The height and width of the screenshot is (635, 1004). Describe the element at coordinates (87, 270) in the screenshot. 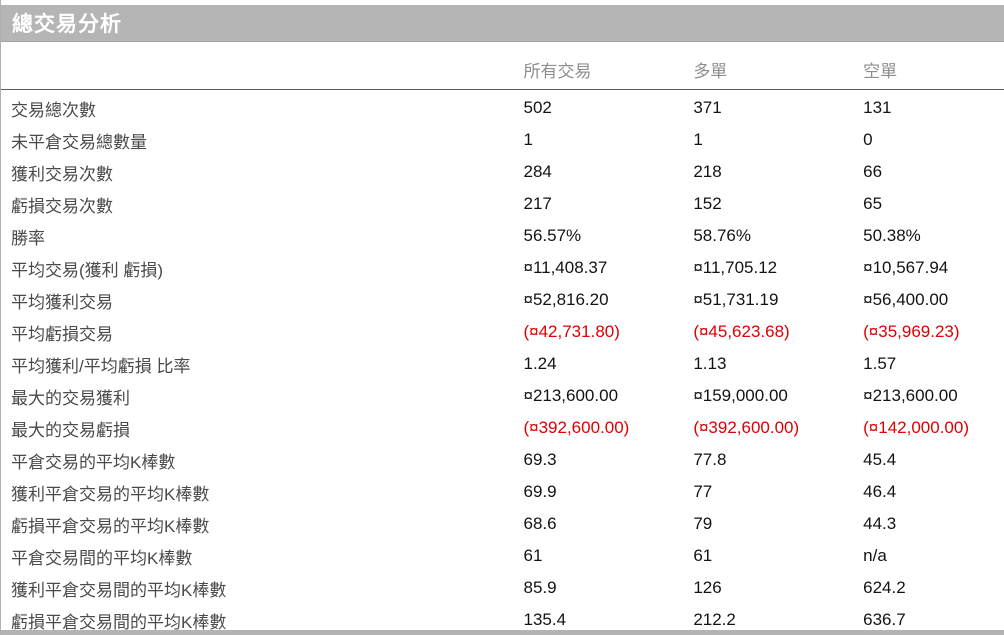

I see `row-label: 平均交易(獲利 虧損)` at that location.